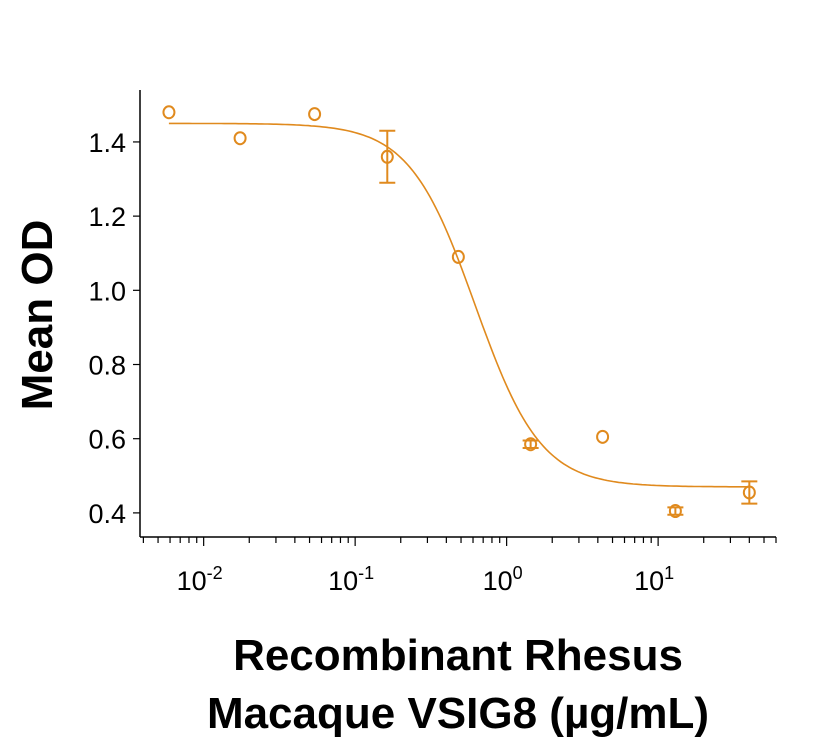 This screenshot has height=743, width=816. Describe the element at coordinates (37, 315) in the screenshot. I see `y-axis-title: Mean OD` at that location.